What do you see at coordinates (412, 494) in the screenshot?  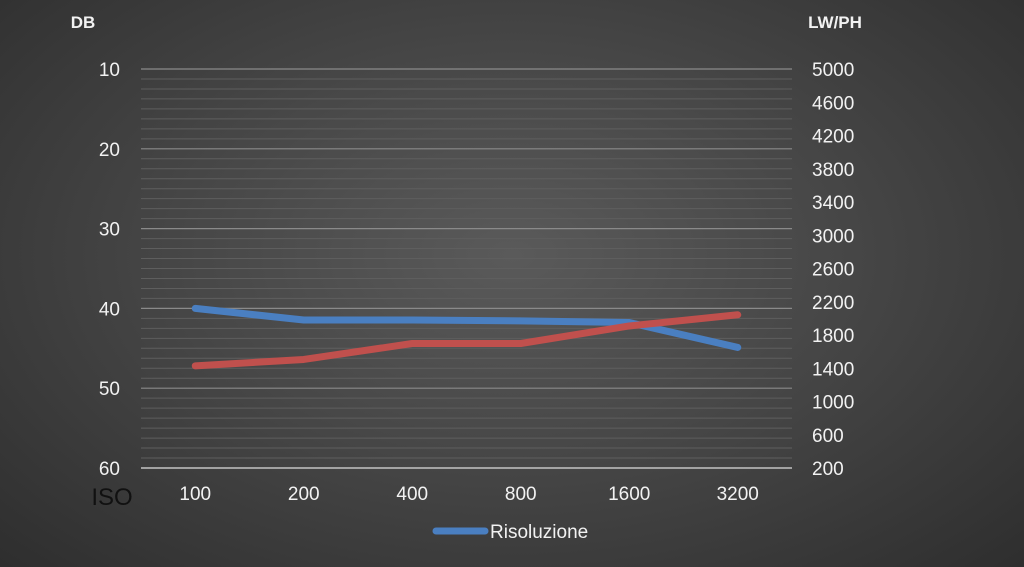 I see `x-tick-label: 400` at bounding box center [412, 494].